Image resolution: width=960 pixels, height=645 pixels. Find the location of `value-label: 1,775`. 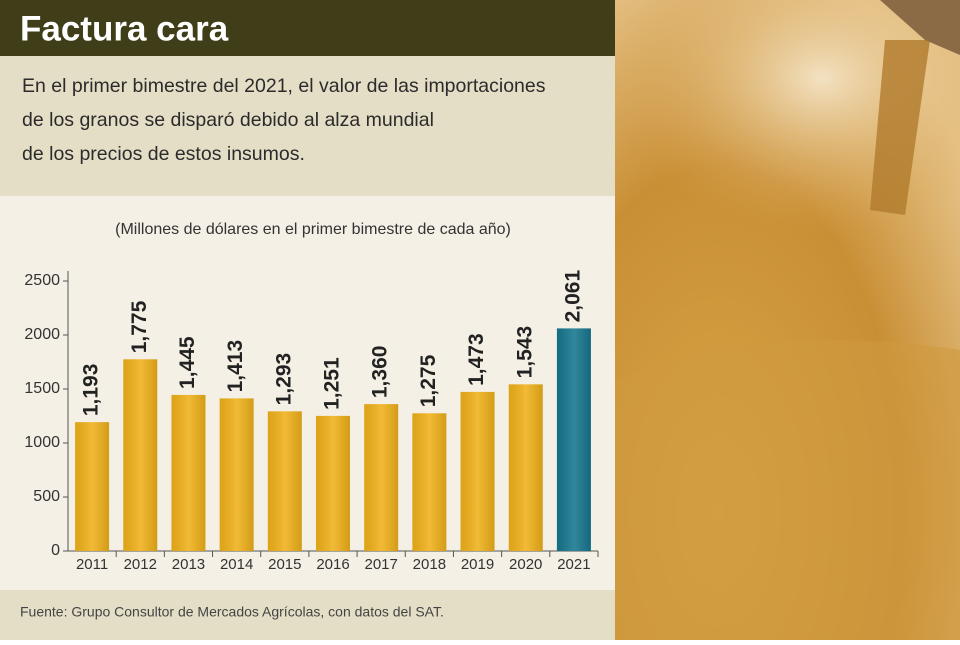

value-label: 1,775 is located at coordinates (139, 326).